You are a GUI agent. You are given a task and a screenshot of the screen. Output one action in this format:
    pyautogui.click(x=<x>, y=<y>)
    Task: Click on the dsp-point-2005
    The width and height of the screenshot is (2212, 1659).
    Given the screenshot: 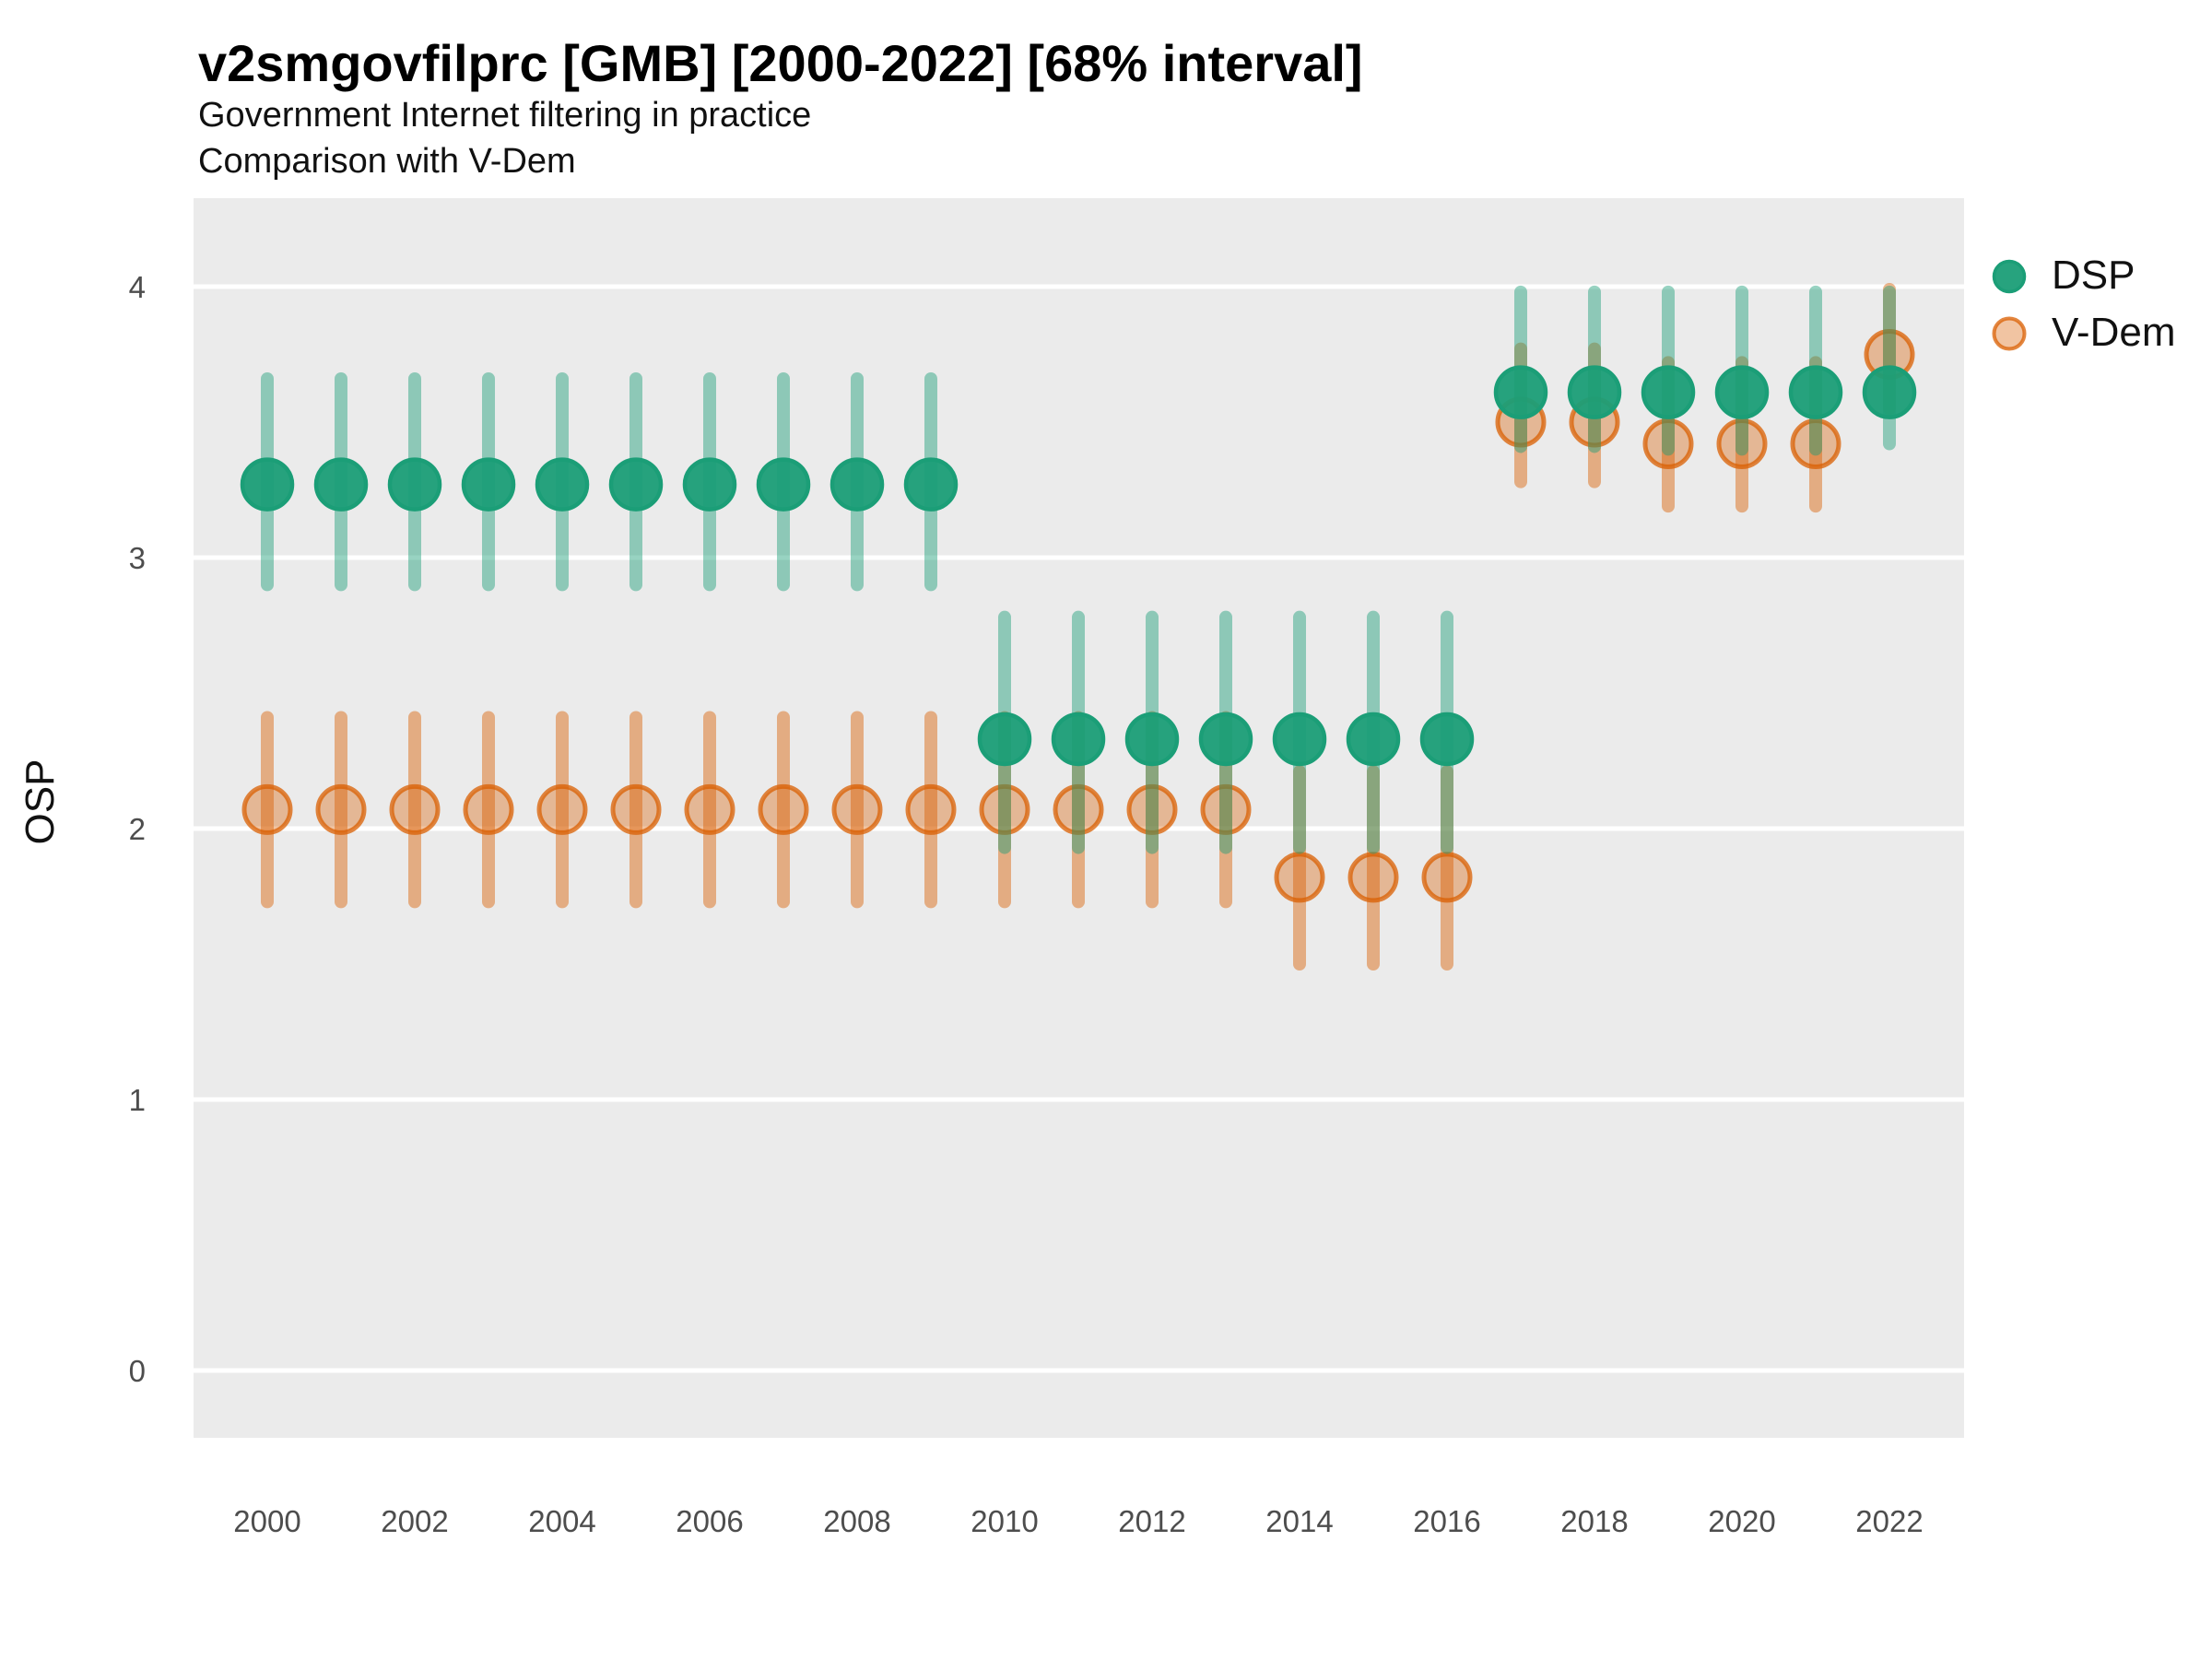 What is the action you would take?
    pyautogui.click(x=636, y=484)
    